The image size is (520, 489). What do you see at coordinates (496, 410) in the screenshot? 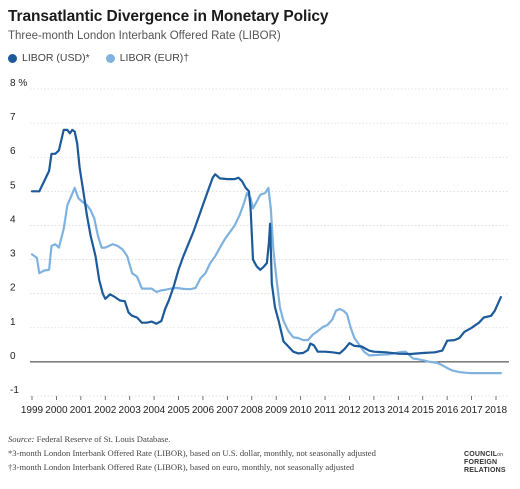
I see `x-tick-label: 2018` at bounding box center [496, 410].